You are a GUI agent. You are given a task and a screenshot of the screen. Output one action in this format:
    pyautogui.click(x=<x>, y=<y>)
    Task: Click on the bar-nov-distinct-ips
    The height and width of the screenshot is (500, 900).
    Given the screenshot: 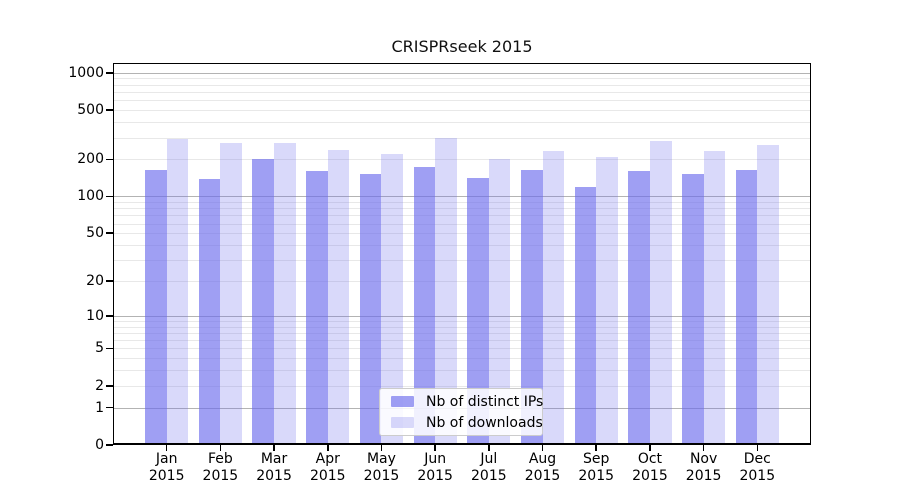 What is the action you would take?
    pyautogui.click(x=693, y=309)
    